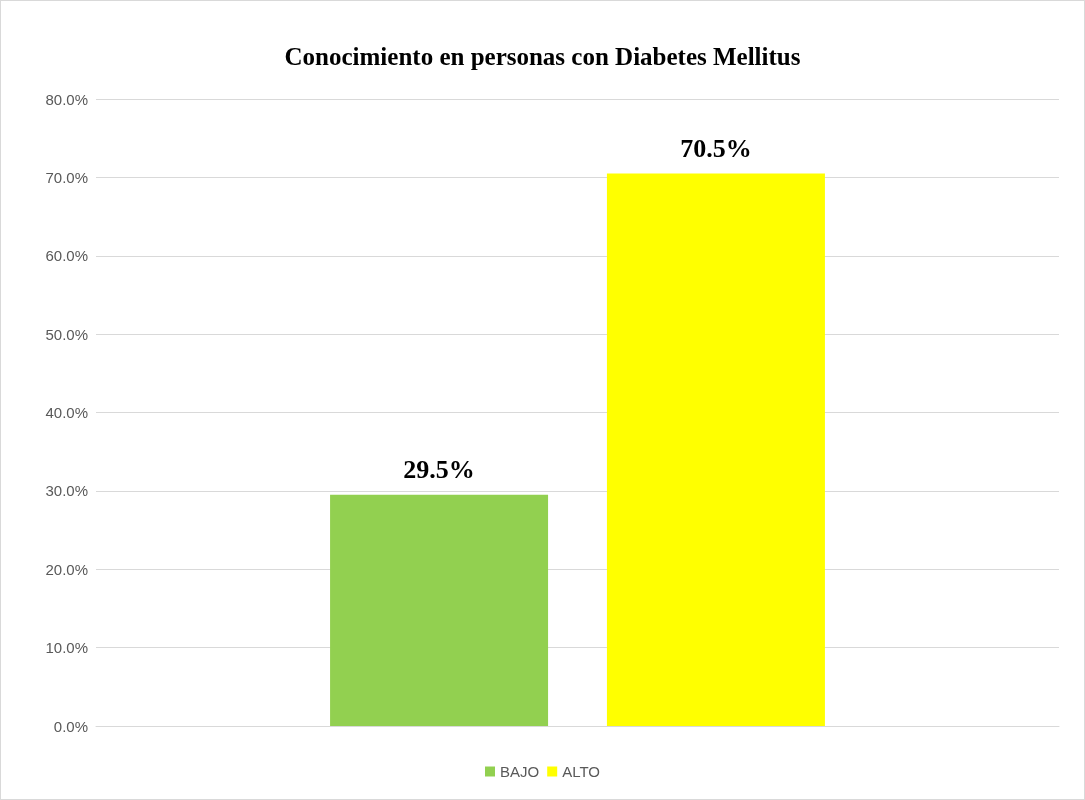 The height and width of the screenshot is (800, 1085). Describe the element at coordinates (66, 256) in the screenshot. I see `y-tick-label: 60.0%` at that location.